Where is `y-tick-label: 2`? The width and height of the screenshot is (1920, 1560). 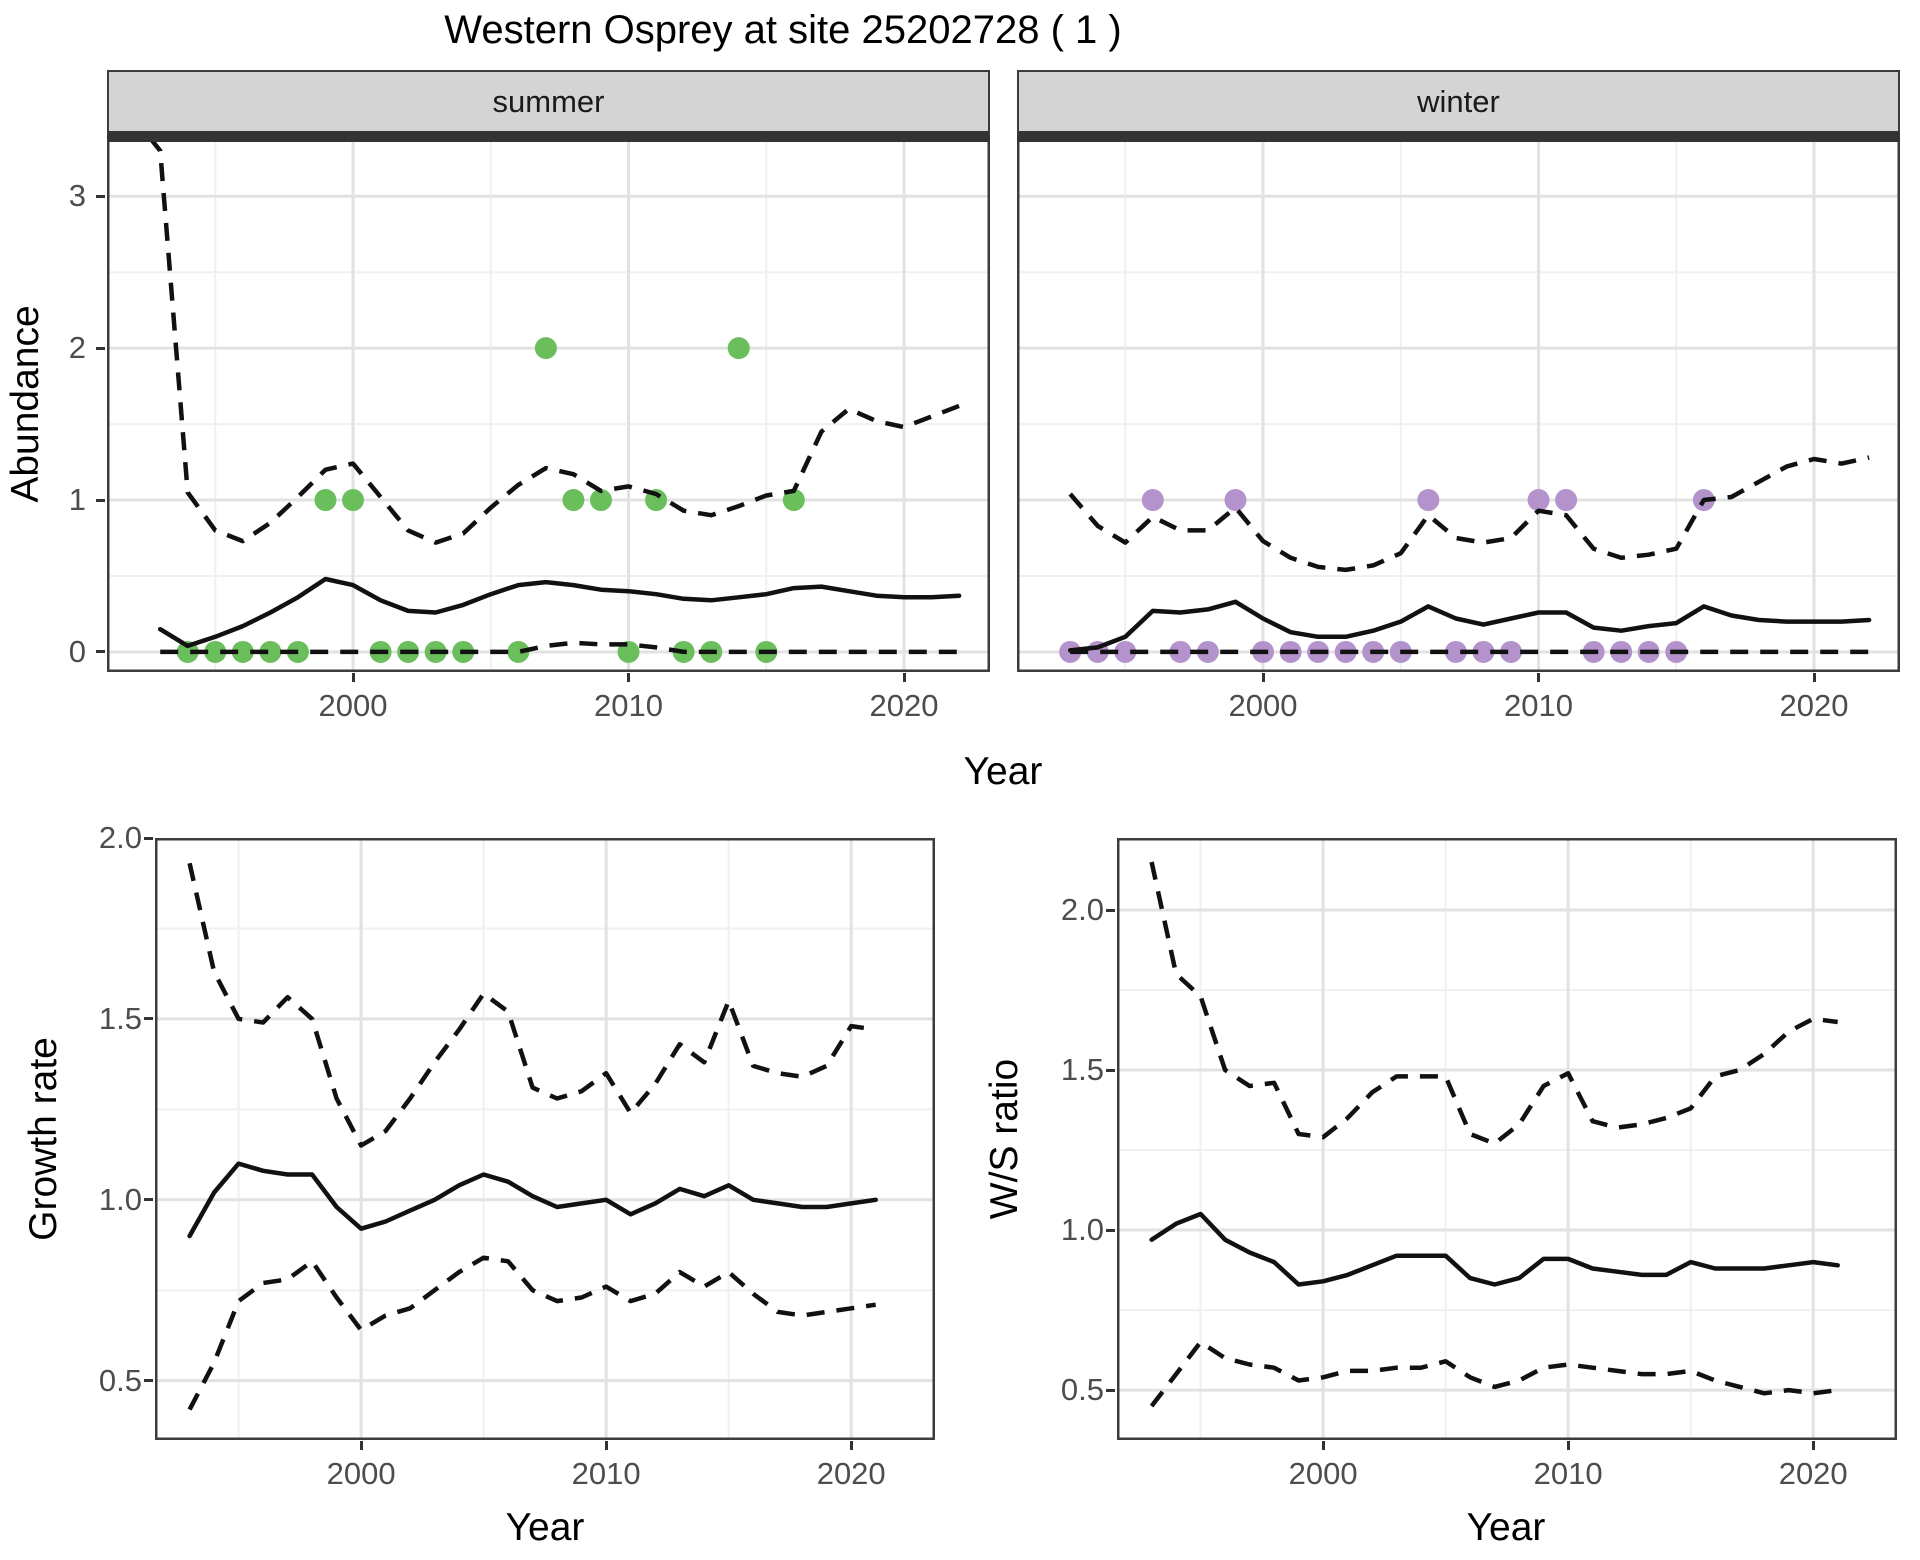
y-tick-label: 2 is located at coordinates (77, 348).